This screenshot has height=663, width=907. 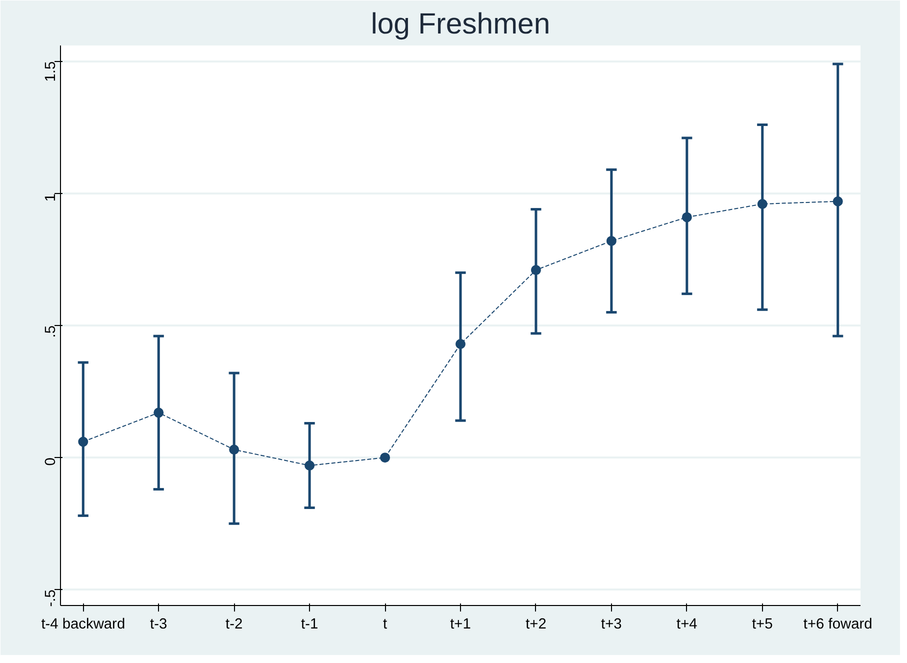 I want to click on x-tick-label: t, so click(x=385, y=624).